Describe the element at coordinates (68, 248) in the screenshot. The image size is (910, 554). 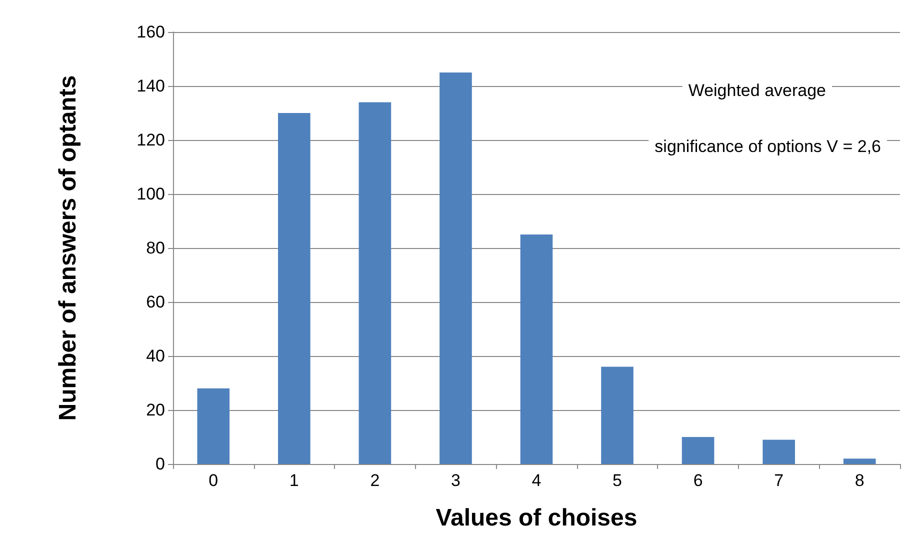
I see `y-axis-title: Number of answers of optants` at that location.